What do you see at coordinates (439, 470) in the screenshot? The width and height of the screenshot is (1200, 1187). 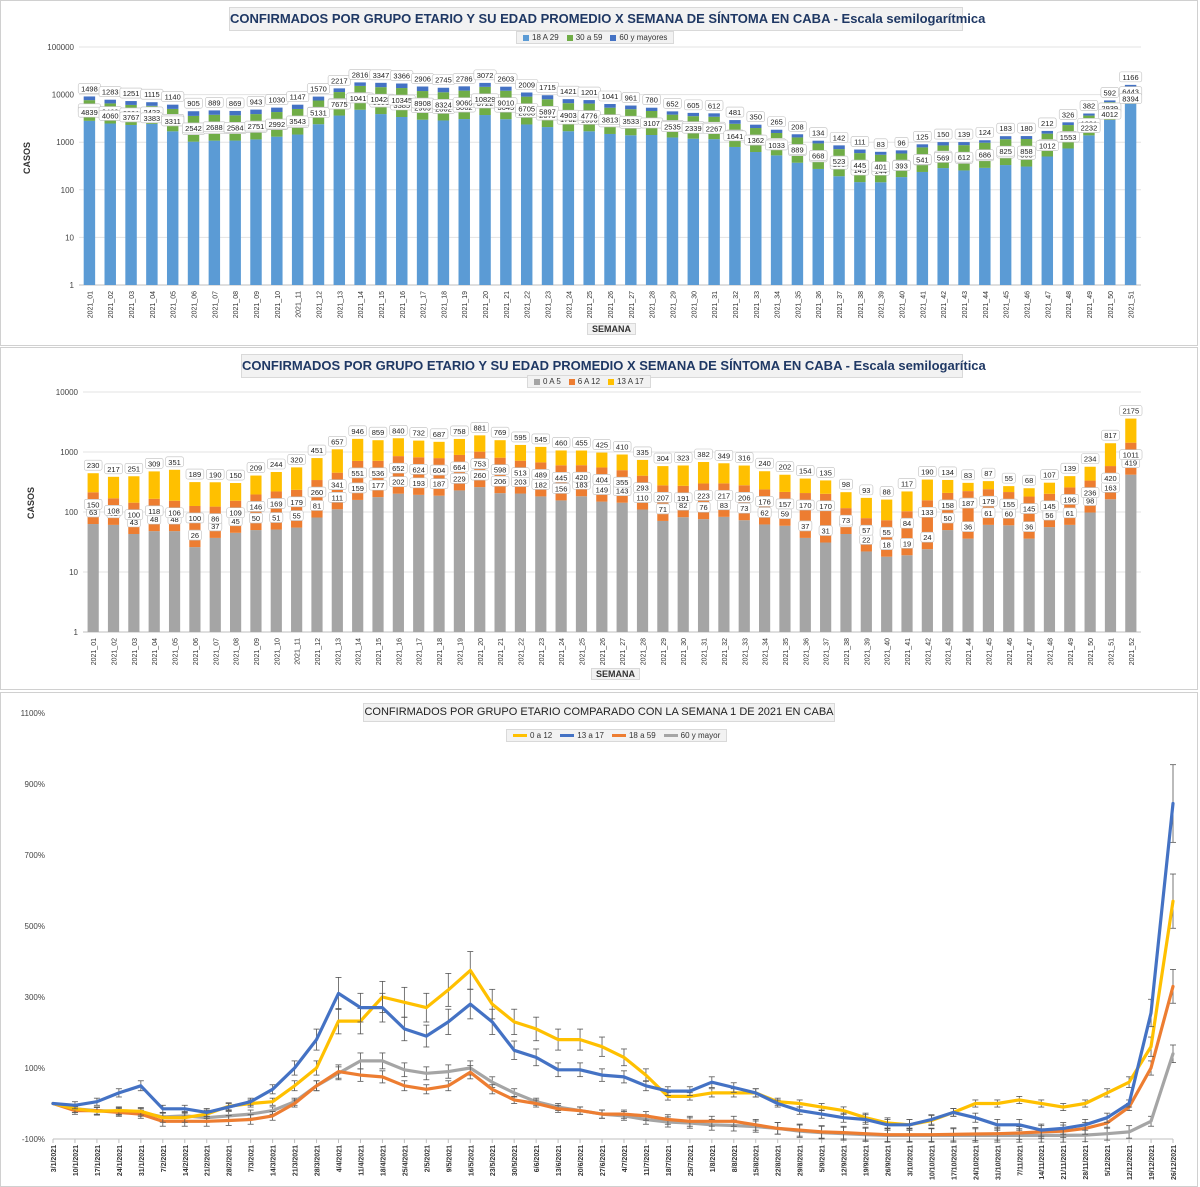 I see `data-label: 604` at bounding box center [439, 470].